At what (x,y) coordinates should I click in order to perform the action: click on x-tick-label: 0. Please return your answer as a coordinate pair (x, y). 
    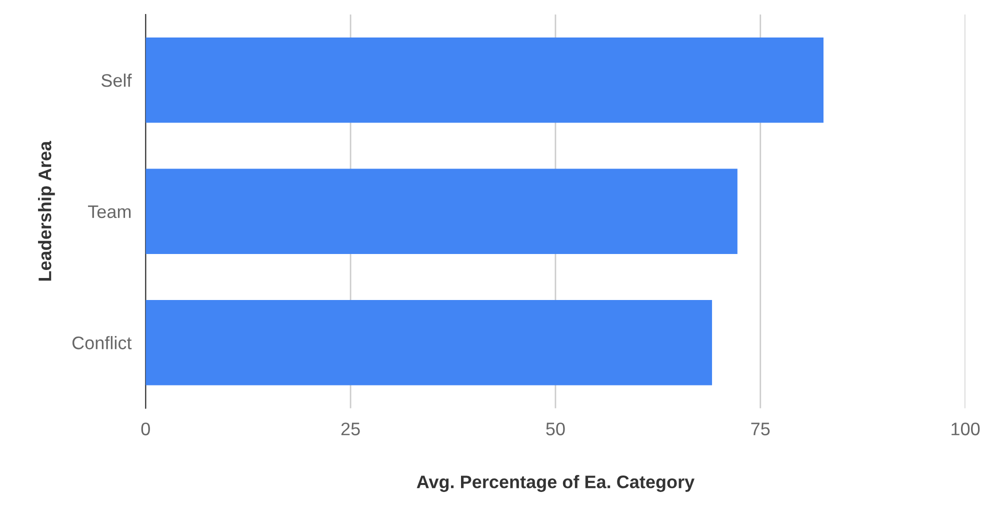
    Looking at the image, I should click on (145, 429).